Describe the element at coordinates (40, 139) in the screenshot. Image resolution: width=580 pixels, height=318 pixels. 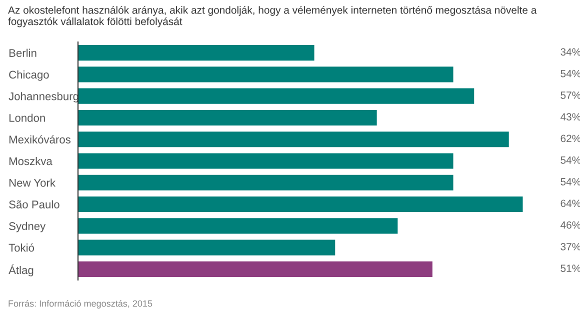
I see `y-tick-label: Mexikóváros` at that location.